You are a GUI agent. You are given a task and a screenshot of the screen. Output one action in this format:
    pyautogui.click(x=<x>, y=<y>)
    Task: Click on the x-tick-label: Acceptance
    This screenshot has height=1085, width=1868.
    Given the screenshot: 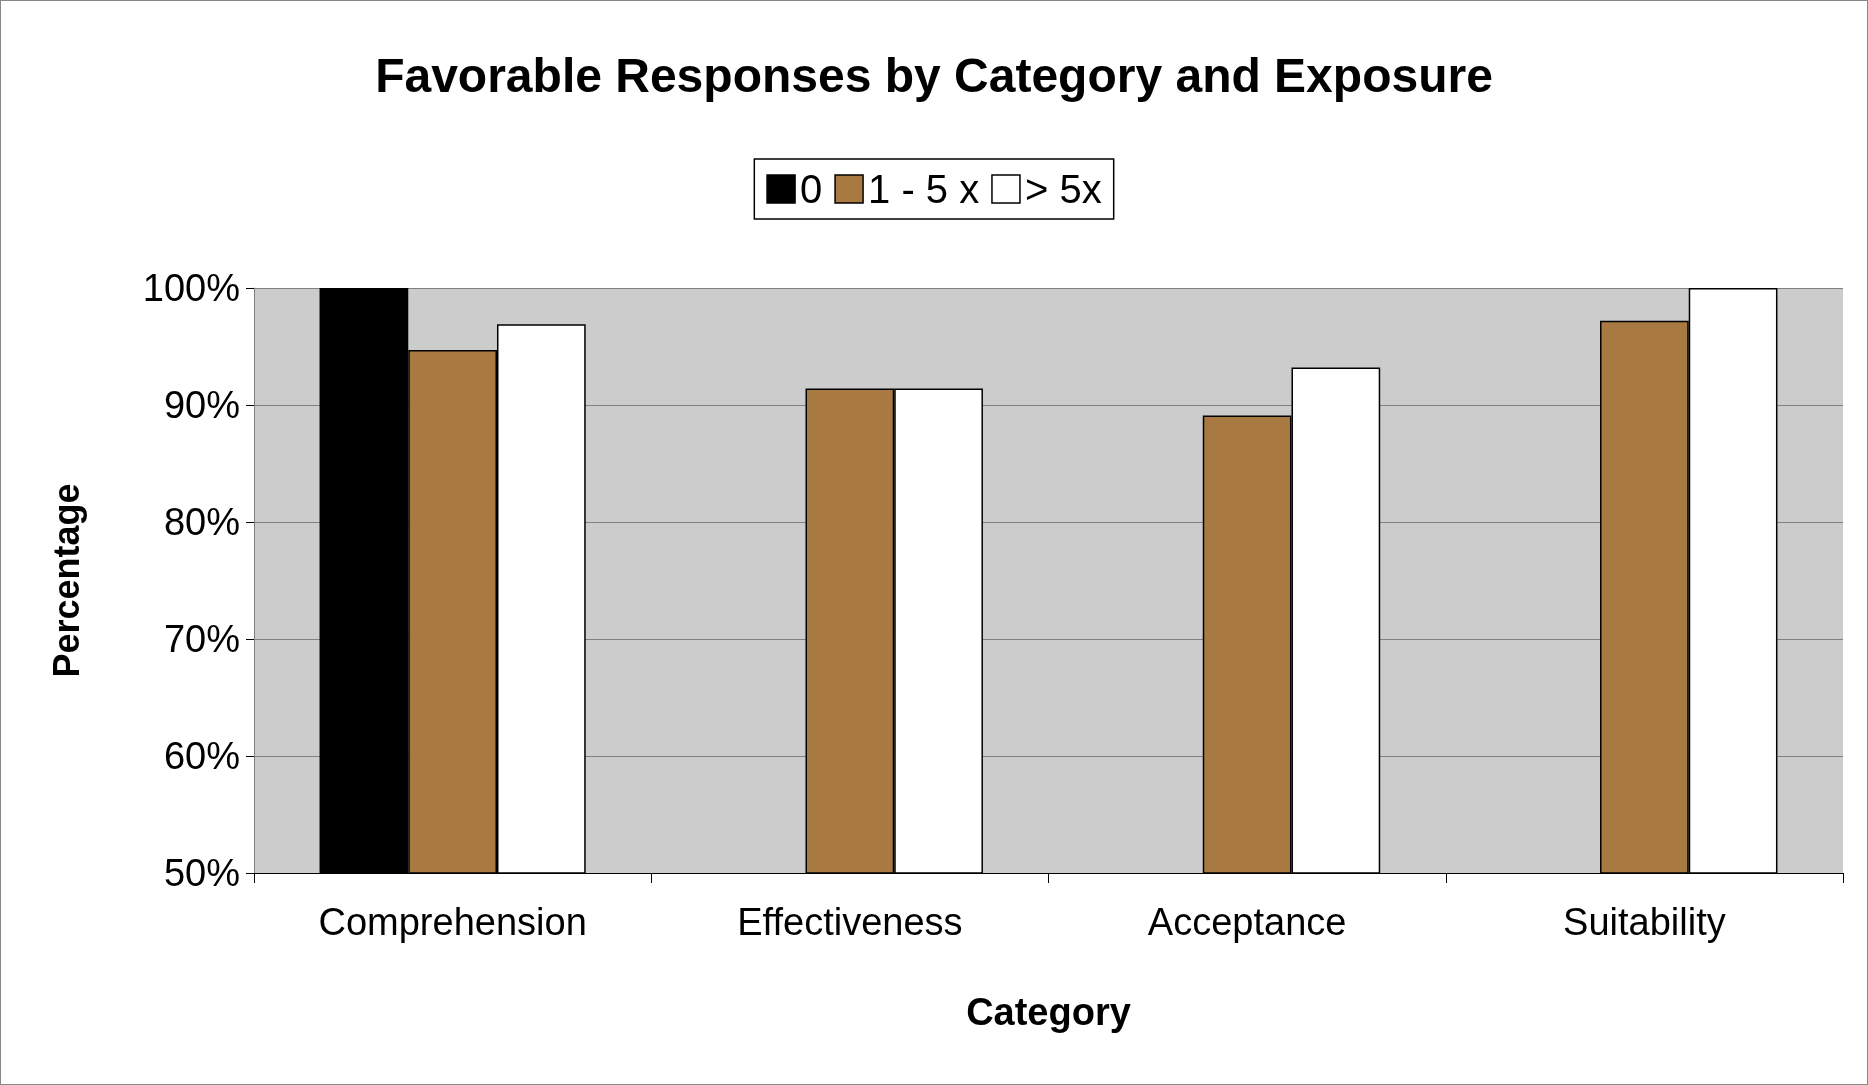 What is the action you would take?
    pyautogui.click(x=1247, y=922)
    